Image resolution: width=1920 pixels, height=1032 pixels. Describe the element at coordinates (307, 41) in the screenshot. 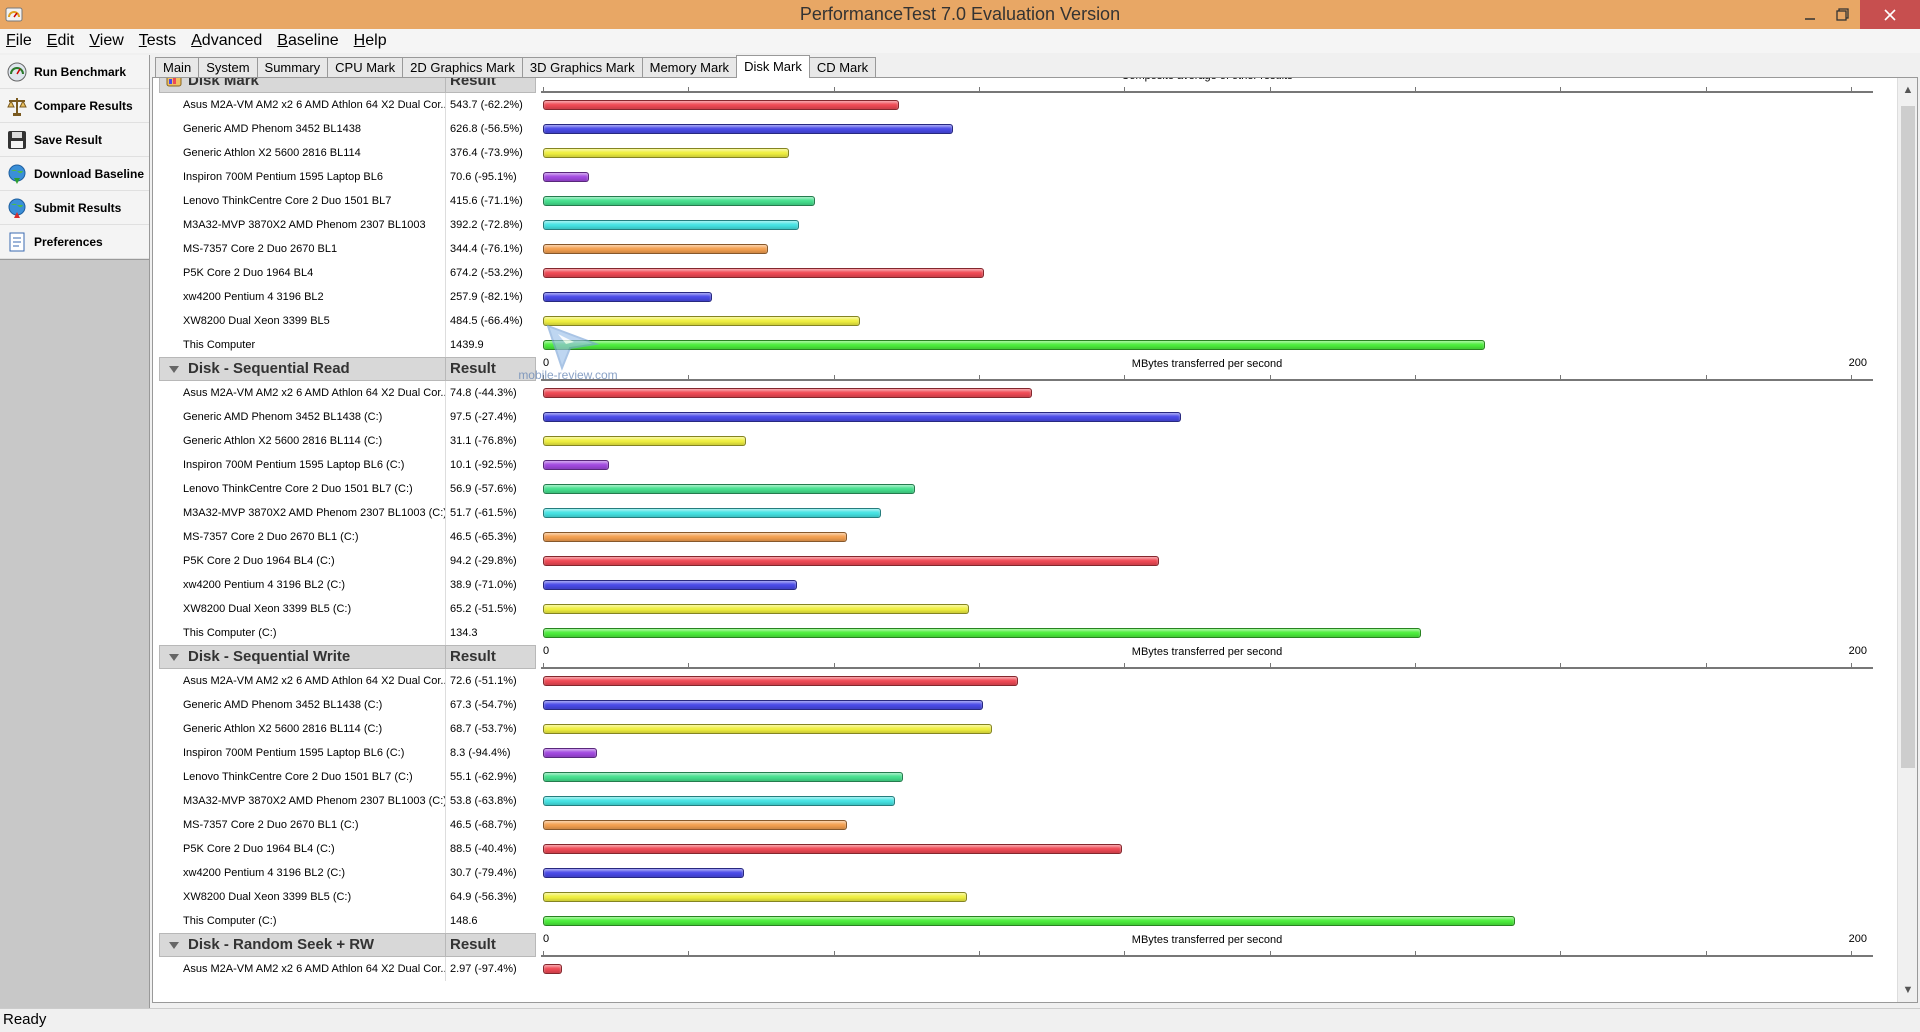

I see `menu-item-baseline: Baseline` at that location.